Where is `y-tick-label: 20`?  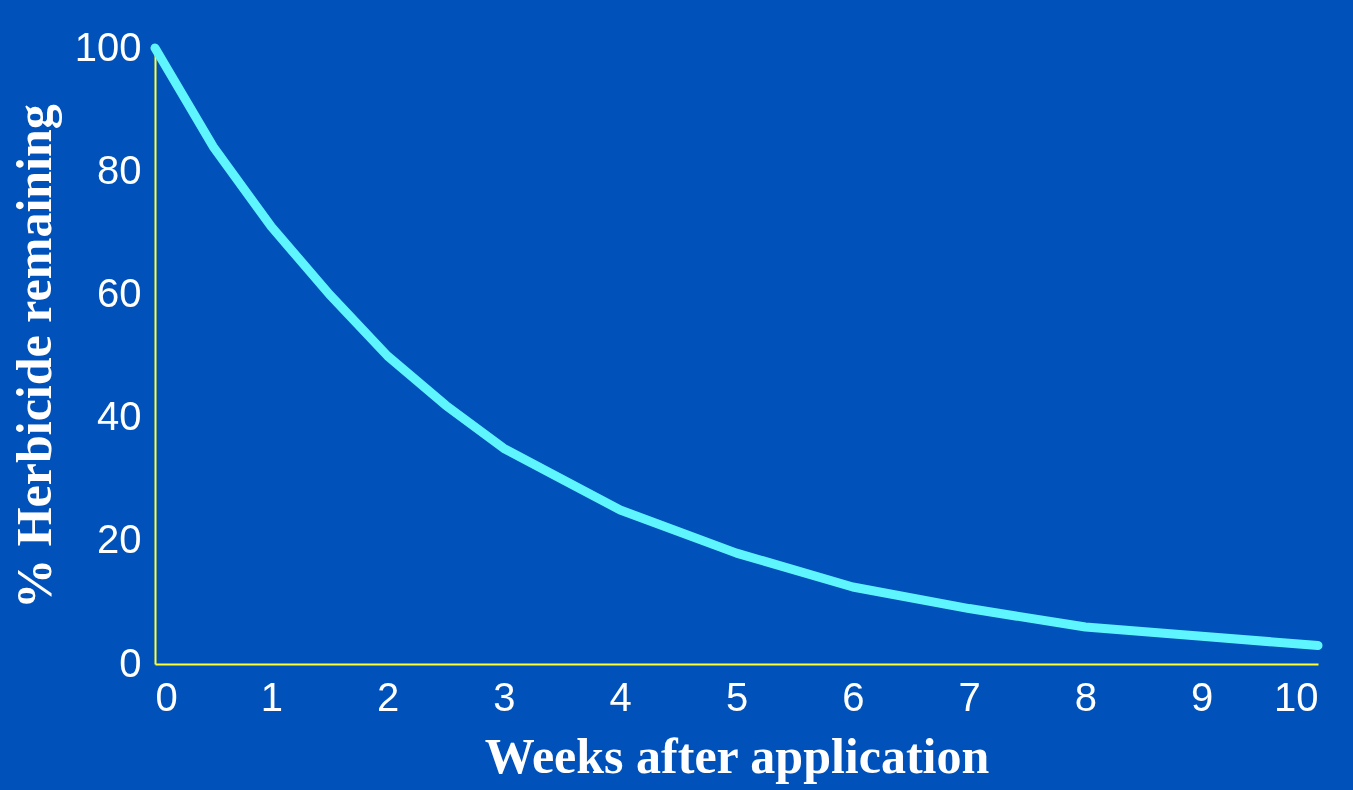
y-tick-label: 20 is located at coordinates (119, 539).